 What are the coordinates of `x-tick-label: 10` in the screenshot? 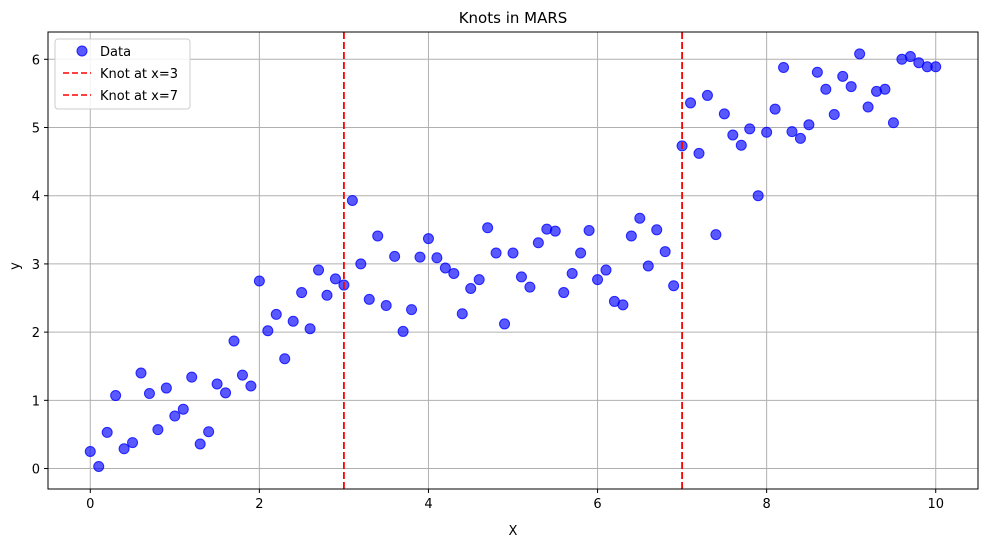 It's located at (935, 504).